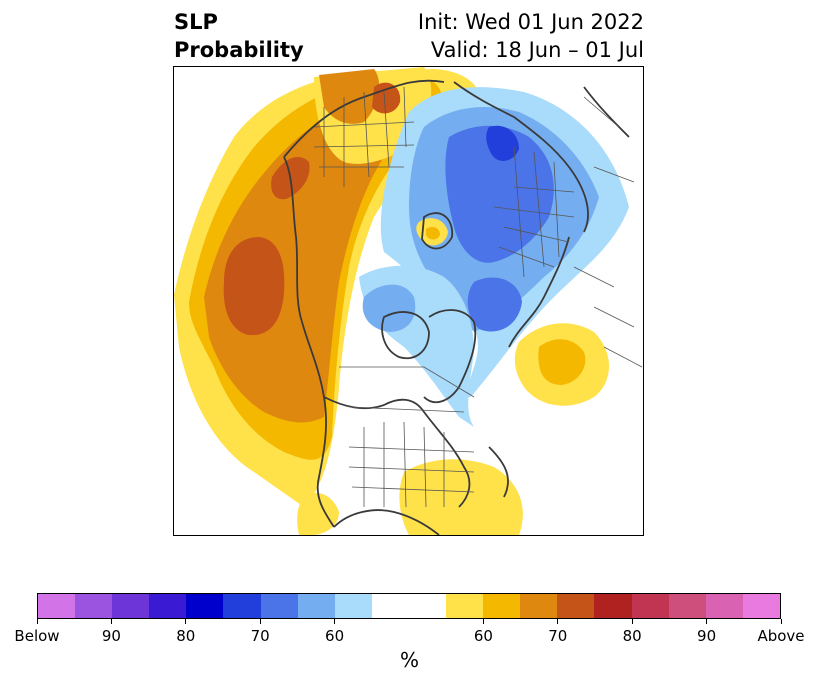 The image size is (819, 686). What do you see at coordinates (239, 36) in the screenshot?
I see `chart-title: SLP Probability` at bounding box center [239, 36].